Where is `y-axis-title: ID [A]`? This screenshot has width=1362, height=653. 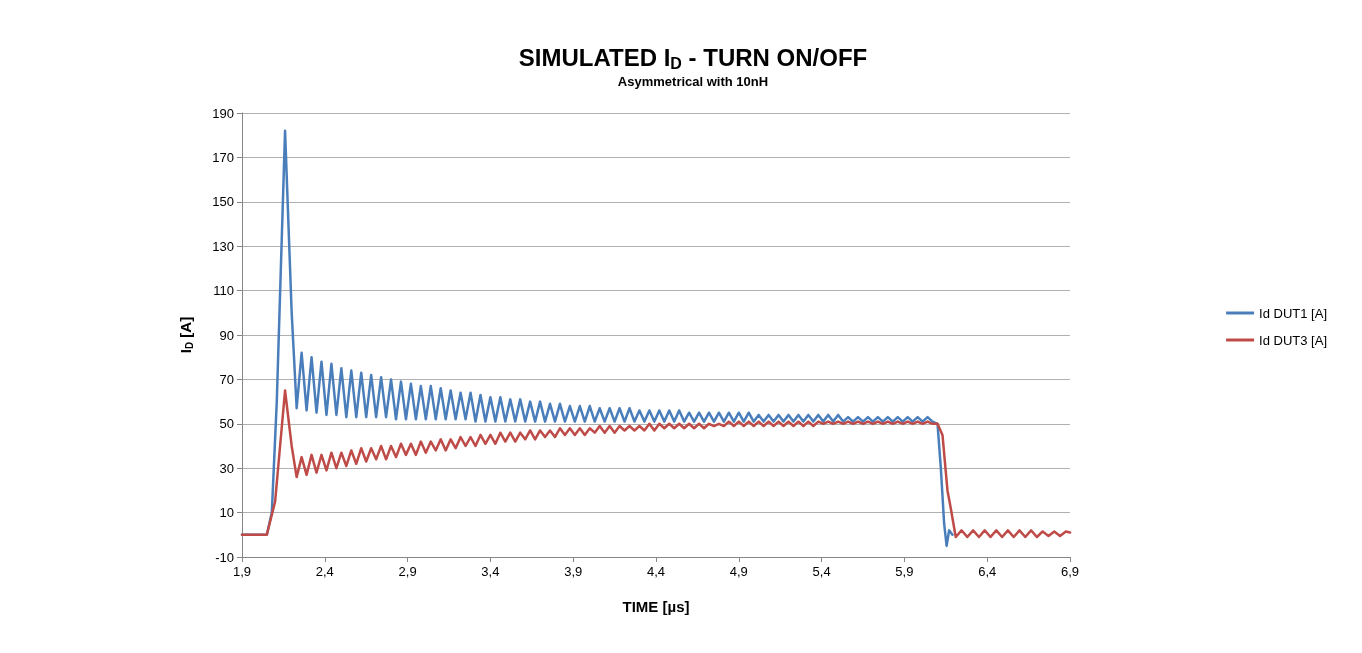
y-axis-title: ID [A] is located at coordinates (185, 335).